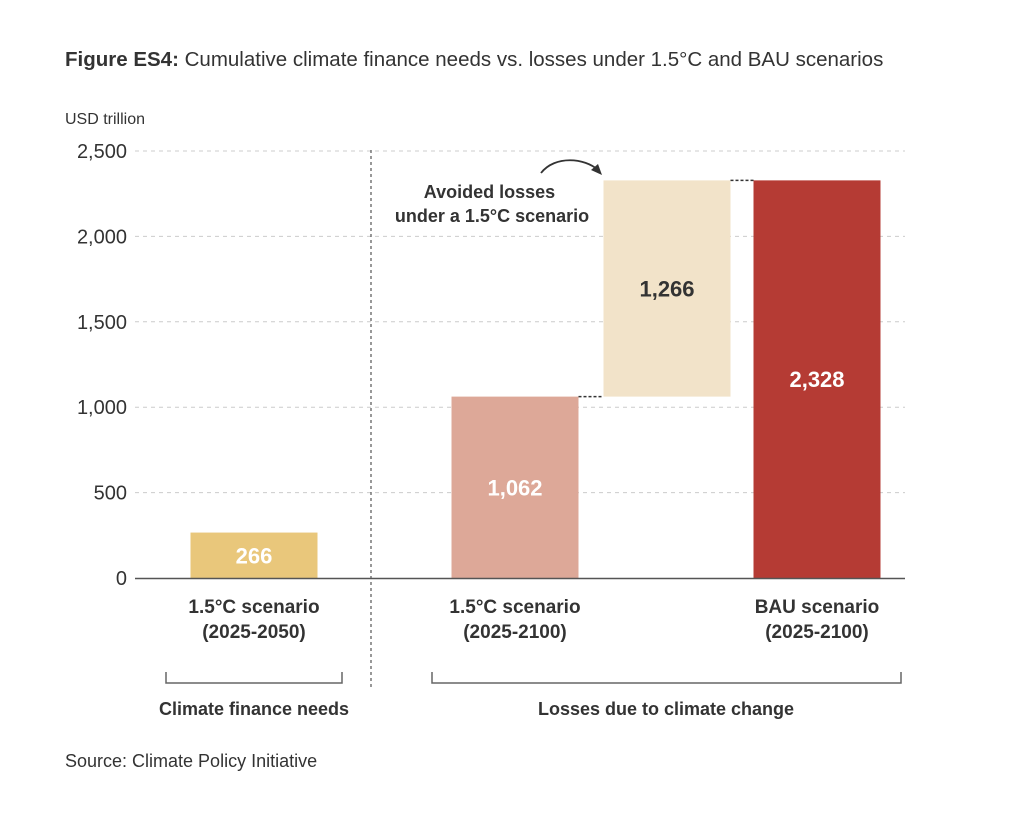 The image size is (1024, 818). What do you see at coordinates (817, 607) in the screenshot?
I see `category-label: BAU scenario` at bounding box center [817, 607].